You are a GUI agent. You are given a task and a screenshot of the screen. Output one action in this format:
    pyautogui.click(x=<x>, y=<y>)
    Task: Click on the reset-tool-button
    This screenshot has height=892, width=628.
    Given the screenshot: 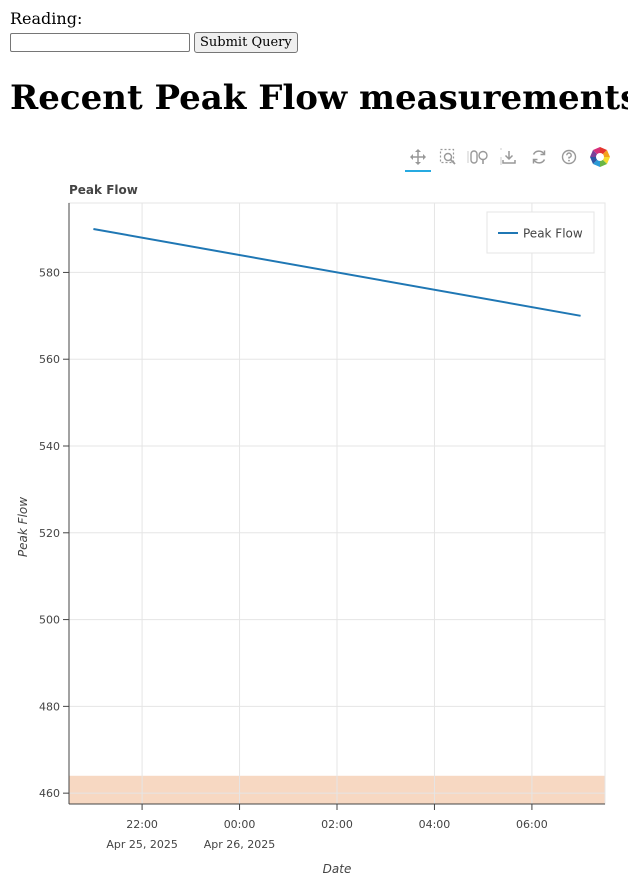 What is the action you would take?
    pyautogui.click(x=539, y=157)
    